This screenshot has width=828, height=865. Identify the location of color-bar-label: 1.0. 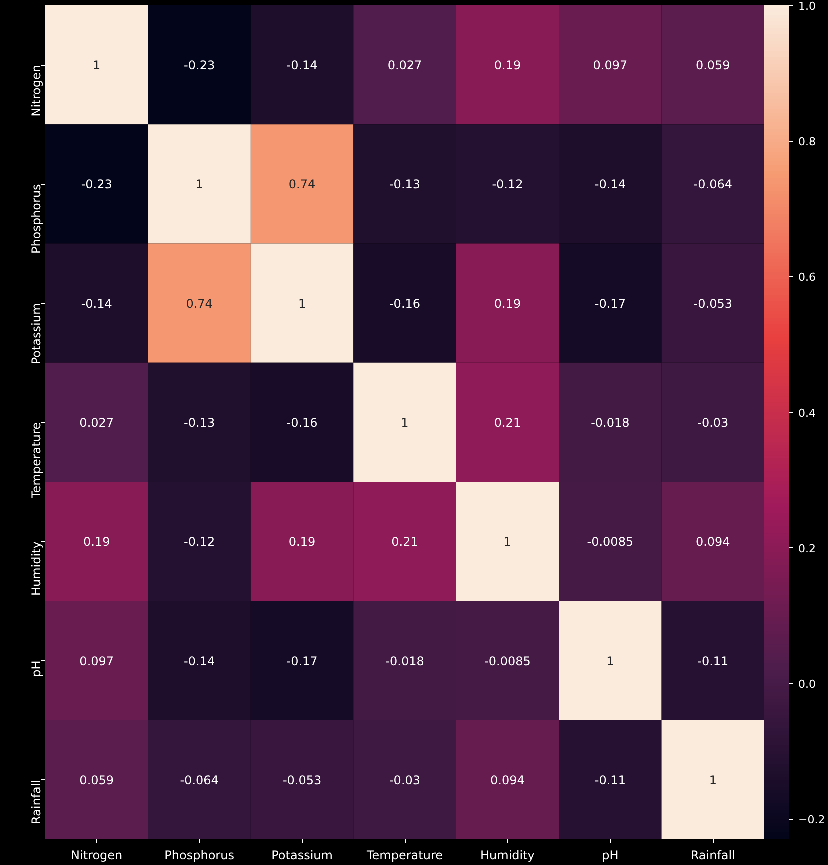
(807, 6).